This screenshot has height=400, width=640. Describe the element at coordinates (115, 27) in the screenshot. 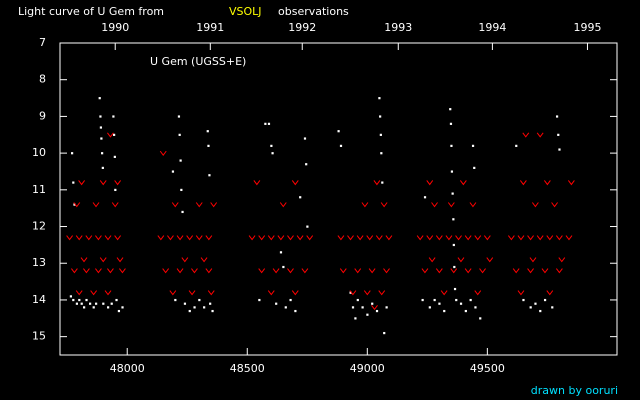

I see `x2-tick-label: 1990` at that location.